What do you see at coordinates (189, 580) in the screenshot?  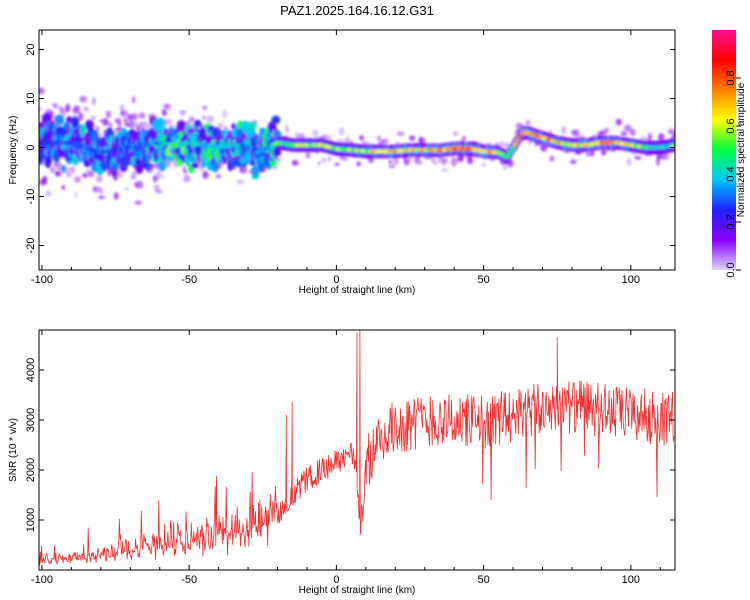 I see `snr-x-tick-label: -50` at bounding box center [189, 580].